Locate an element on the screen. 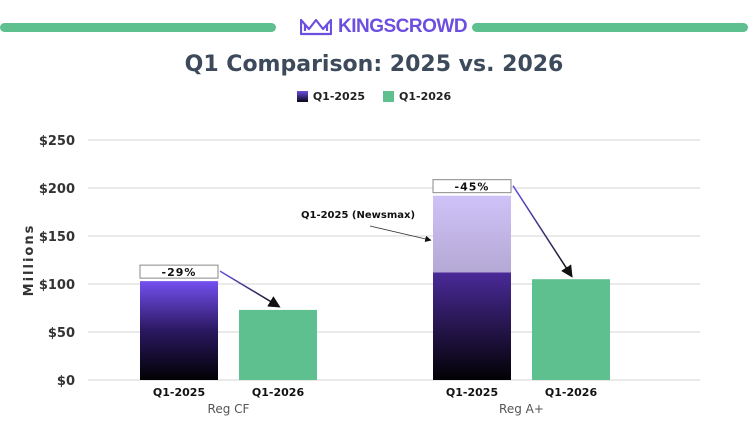  y-tick-label: $100 is located at coordinates (57, 285).